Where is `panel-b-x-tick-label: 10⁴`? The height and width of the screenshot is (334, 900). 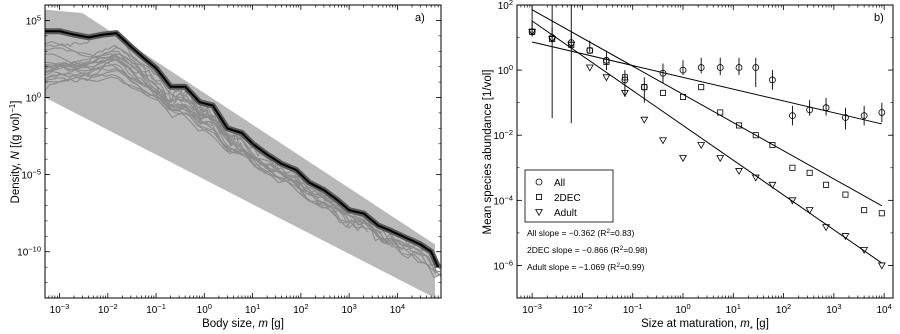 panel-b-x-tick-label: 10⁴ is located at coordinates (883, 309).